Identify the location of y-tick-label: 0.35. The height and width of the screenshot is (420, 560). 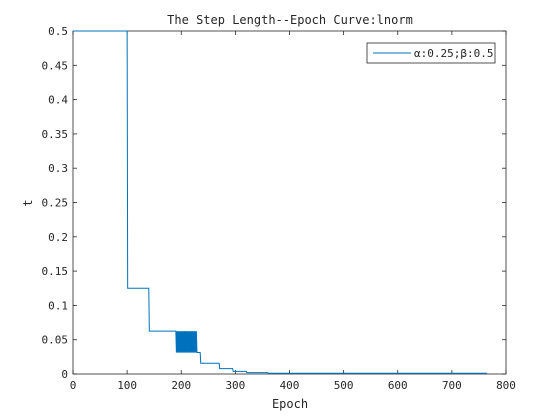
(55, 134).